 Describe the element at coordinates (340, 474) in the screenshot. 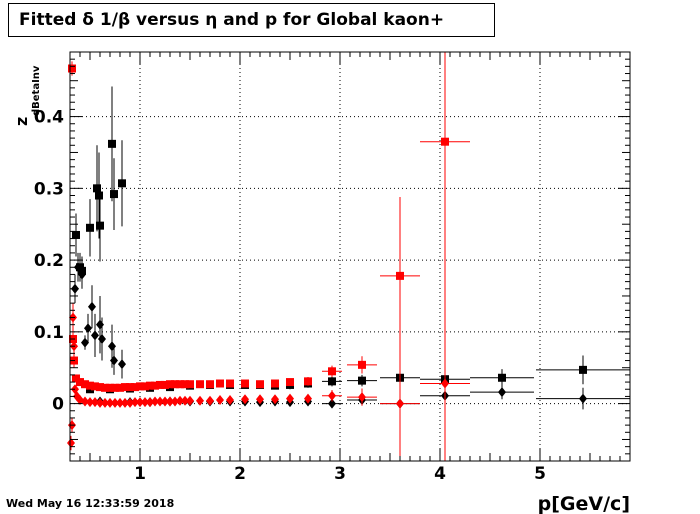

I see `x-tick-label: 3` at that location.